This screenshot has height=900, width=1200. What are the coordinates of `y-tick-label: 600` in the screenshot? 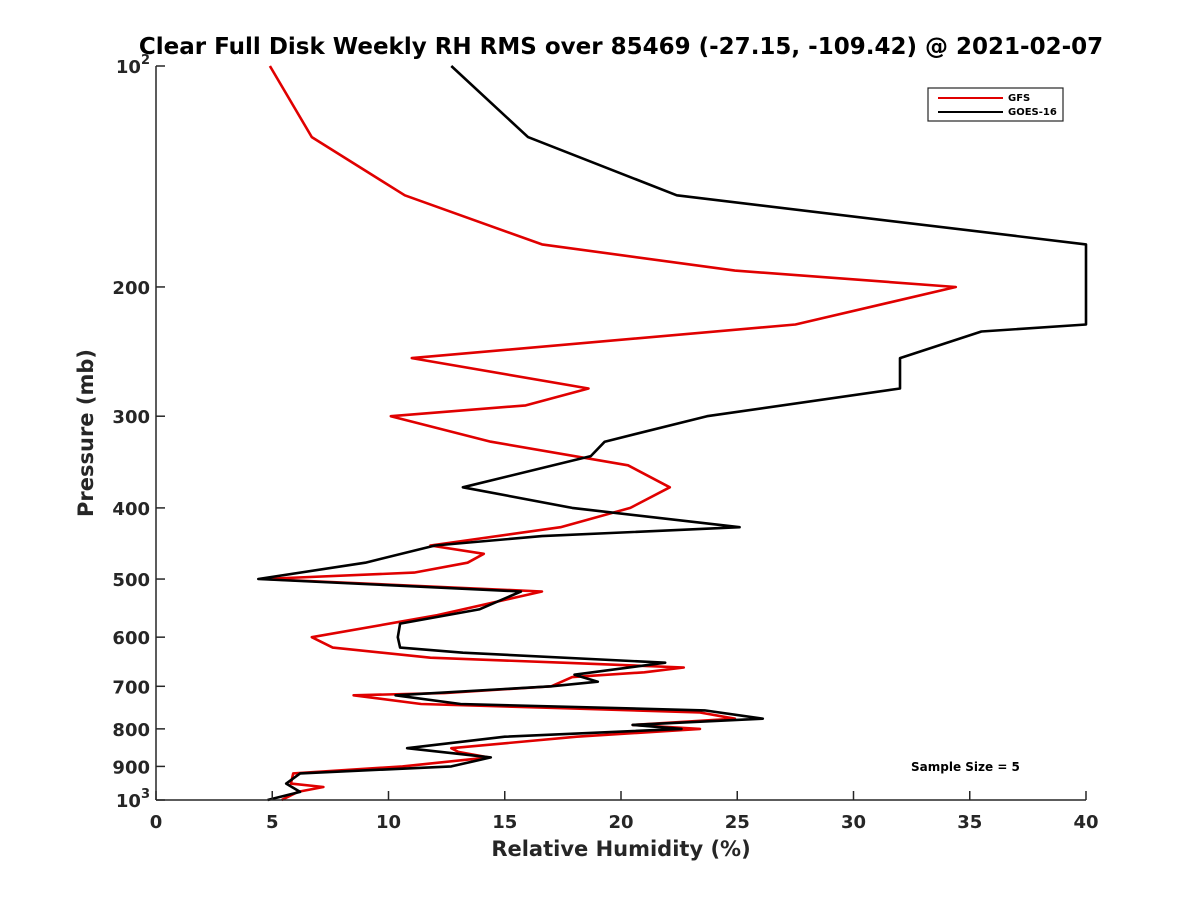 It's located at (131, 638).